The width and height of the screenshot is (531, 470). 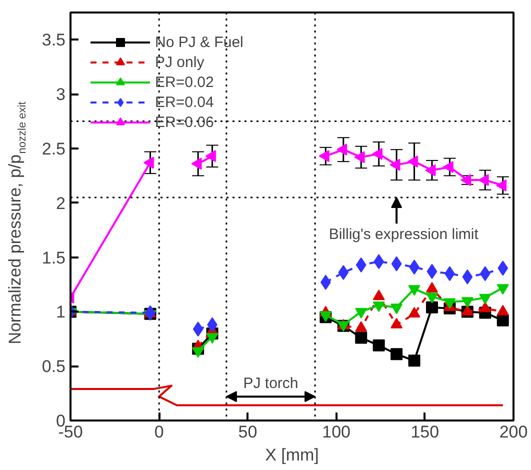 I want to click on y-tick-label: 0.5, so click(x=54, y=366).